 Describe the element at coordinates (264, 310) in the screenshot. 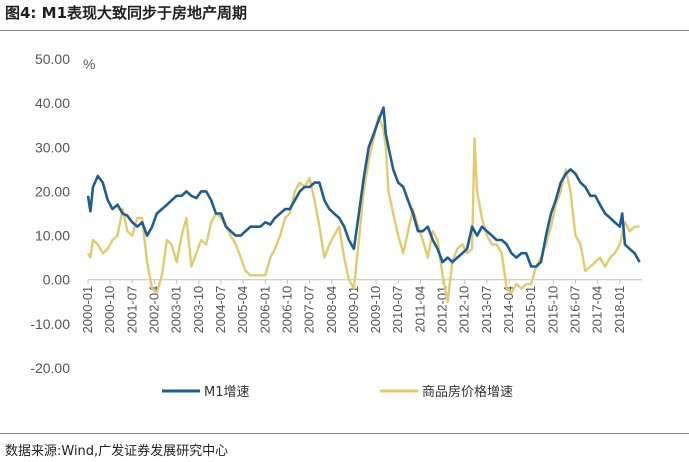

I see `x-tick-label: 2006-01` at that location.